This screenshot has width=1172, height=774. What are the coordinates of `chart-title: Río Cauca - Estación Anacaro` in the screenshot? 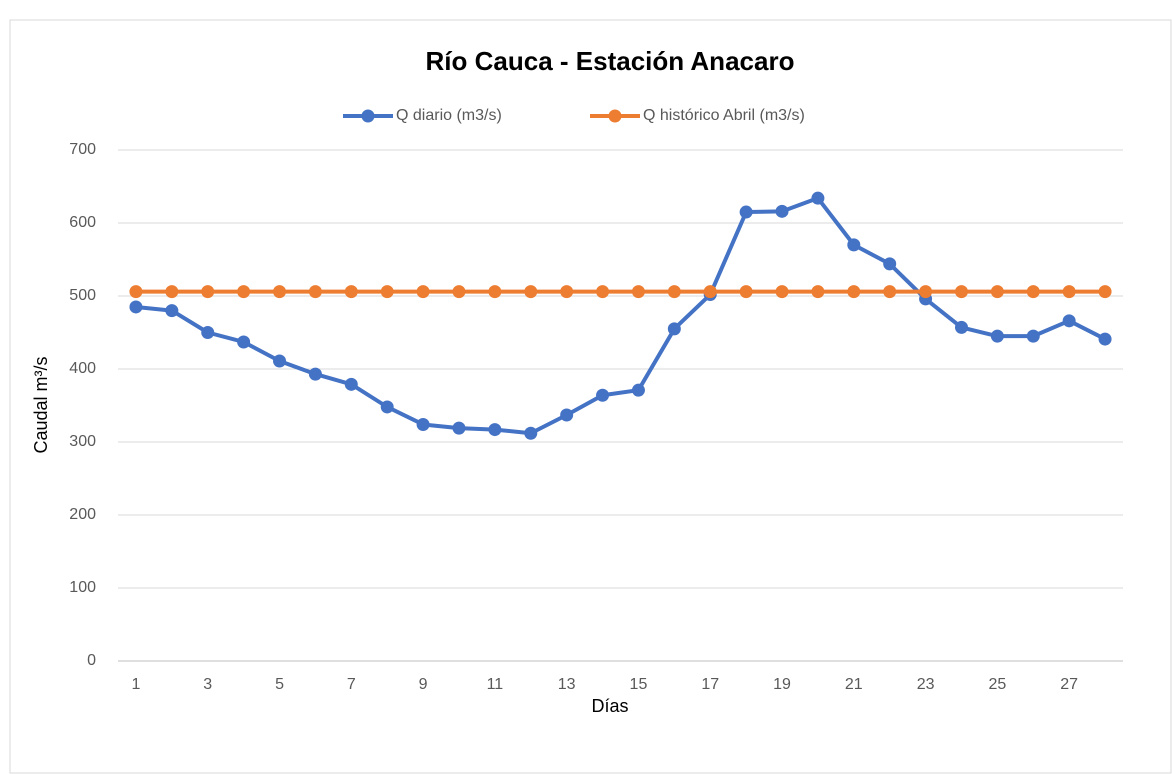 It's located at (610, 61).